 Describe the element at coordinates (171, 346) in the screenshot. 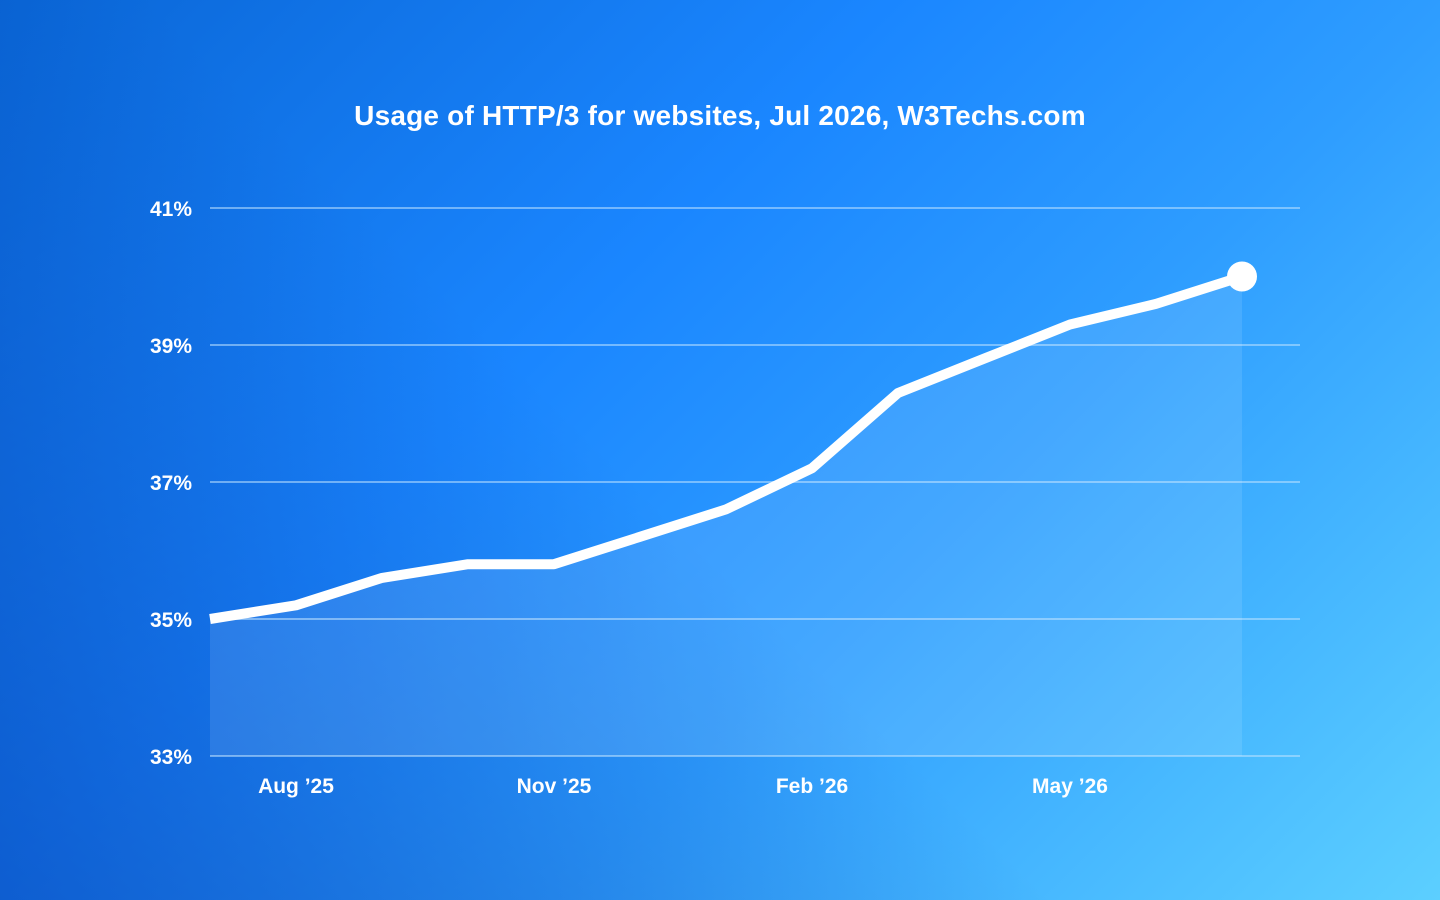

I see `y-tick-label: 39%` at that location.